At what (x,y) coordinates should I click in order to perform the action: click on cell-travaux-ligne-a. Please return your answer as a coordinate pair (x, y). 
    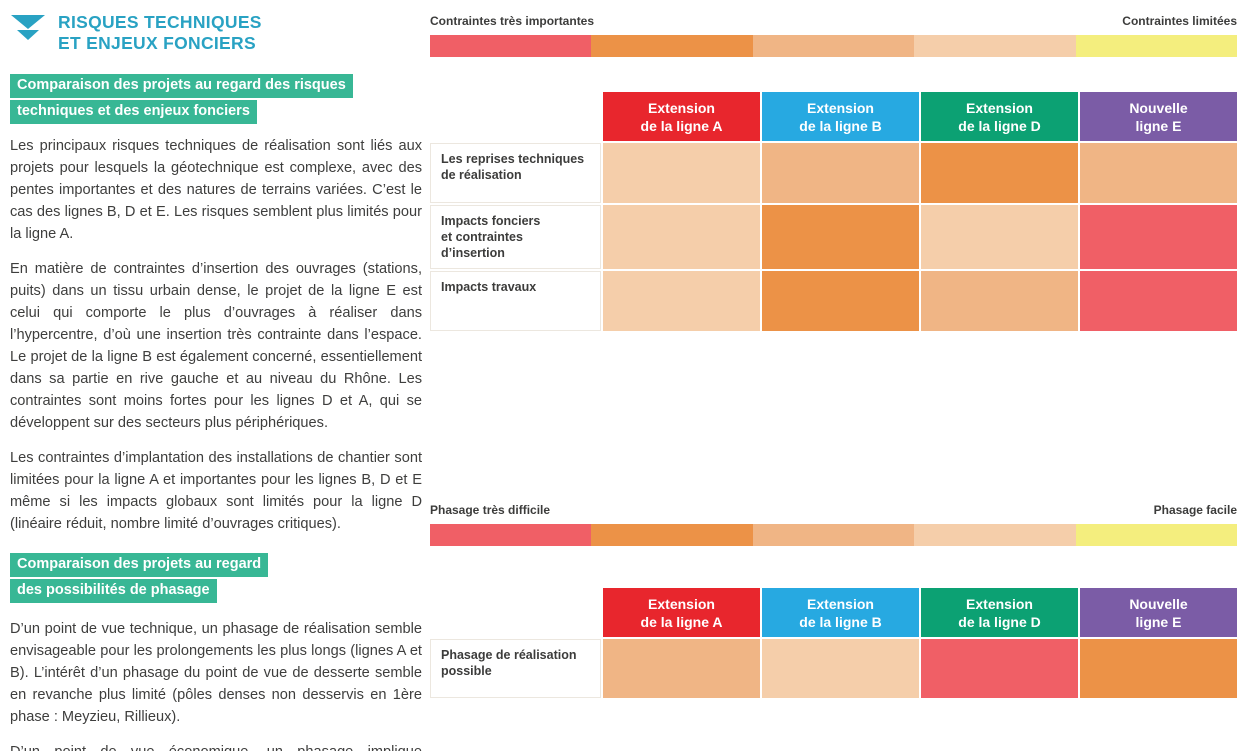
    Looking at the image, I should click on (681, 301).